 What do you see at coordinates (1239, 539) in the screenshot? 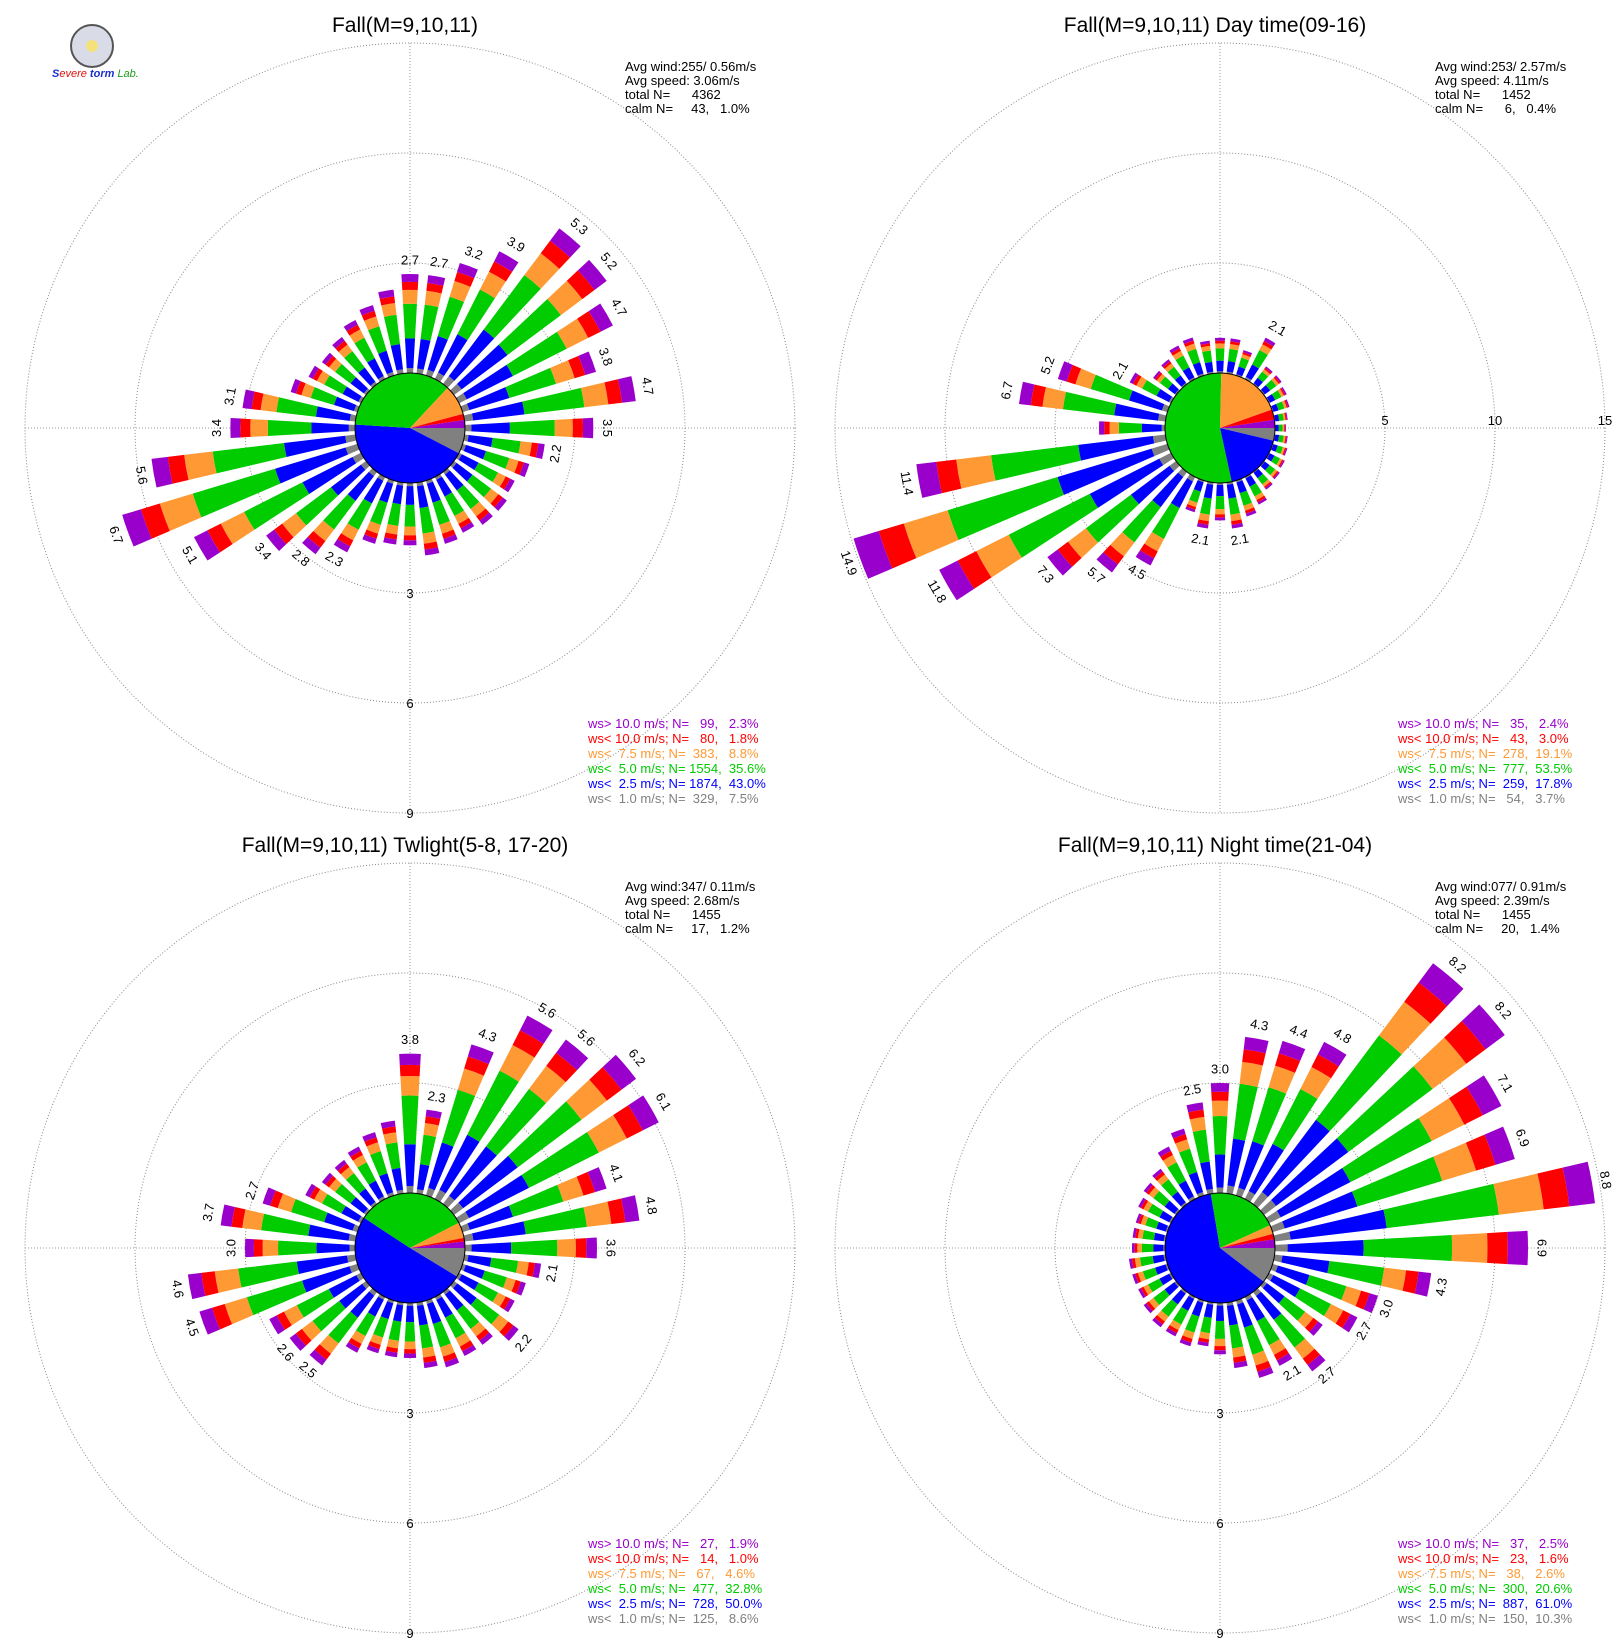
I see `petal-label: 2.1` at bounding box center [1239, 539].